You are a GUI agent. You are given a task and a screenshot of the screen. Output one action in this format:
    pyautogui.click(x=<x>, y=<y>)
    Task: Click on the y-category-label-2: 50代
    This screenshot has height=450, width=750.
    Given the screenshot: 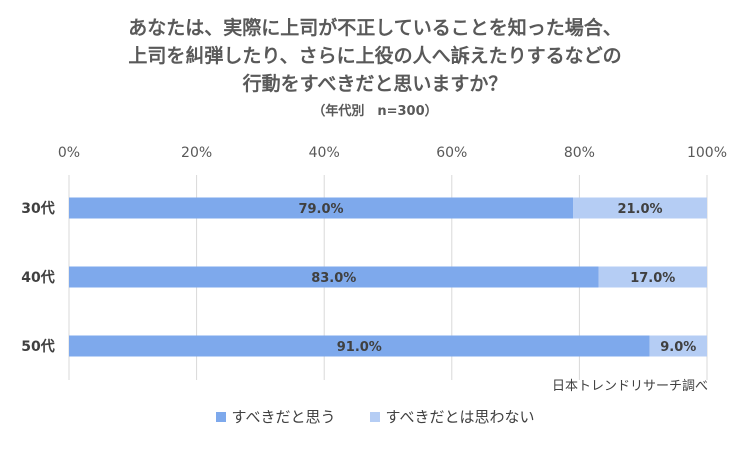 What is the action you would take?
    pyautogui.click(x=37, y=346)
    